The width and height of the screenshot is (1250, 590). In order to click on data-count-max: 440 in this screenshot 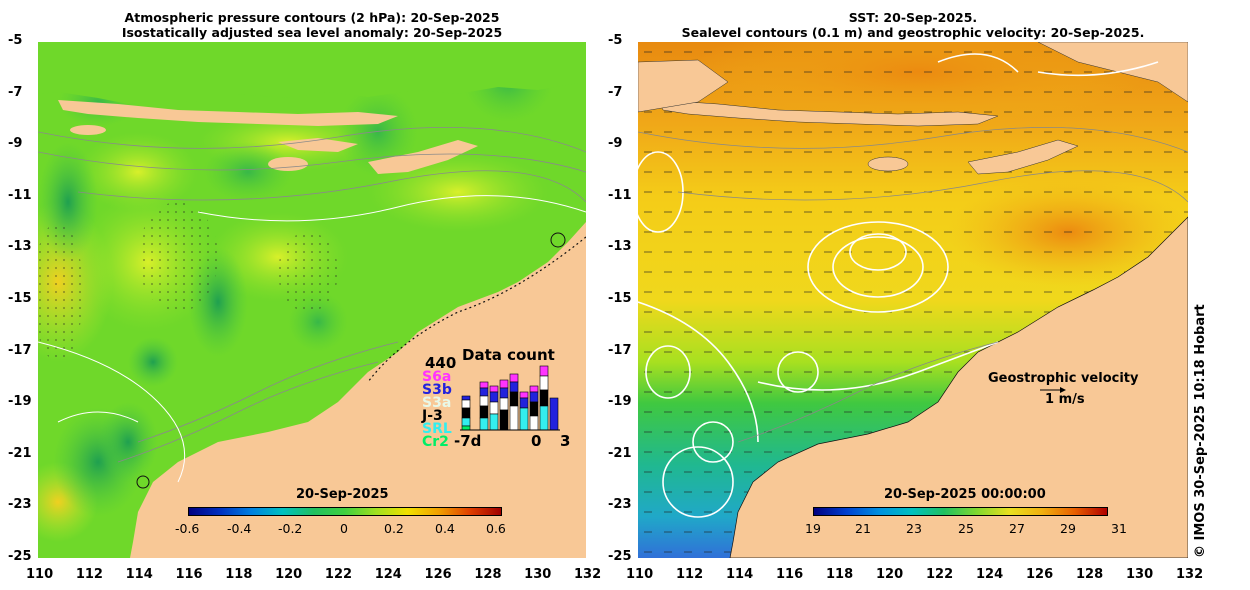, I will do `click(441, 363)`.